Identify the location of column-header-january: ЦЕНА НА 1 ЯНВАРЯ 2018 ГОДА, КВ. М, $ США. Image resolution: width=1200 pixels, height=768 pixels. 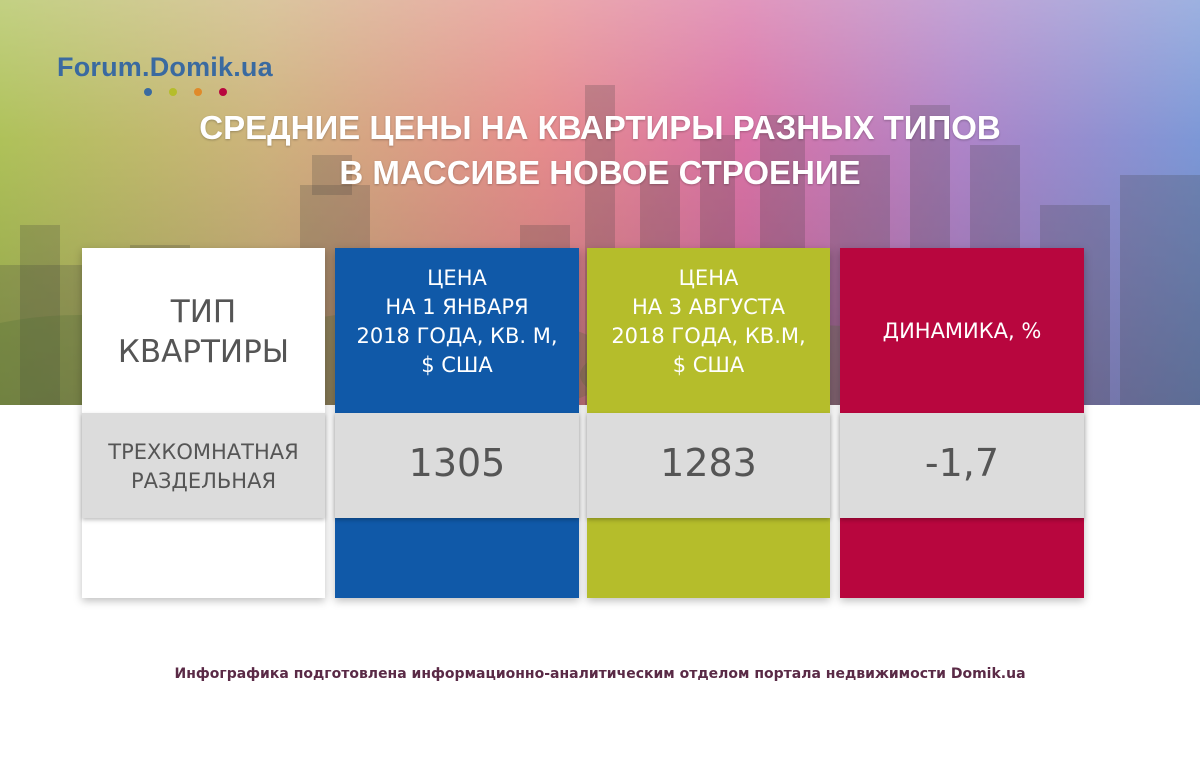
(457, 322).